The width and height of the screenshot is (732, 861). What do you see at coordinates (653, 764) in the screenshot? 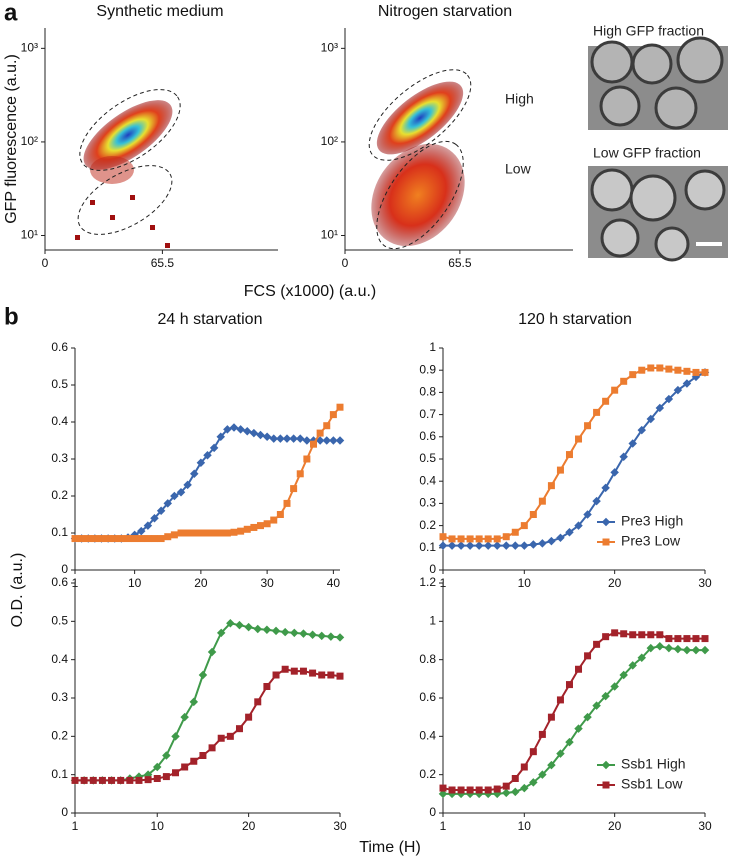
I see `legend-label: Ssb1 High` at bounding box center [653, 764].